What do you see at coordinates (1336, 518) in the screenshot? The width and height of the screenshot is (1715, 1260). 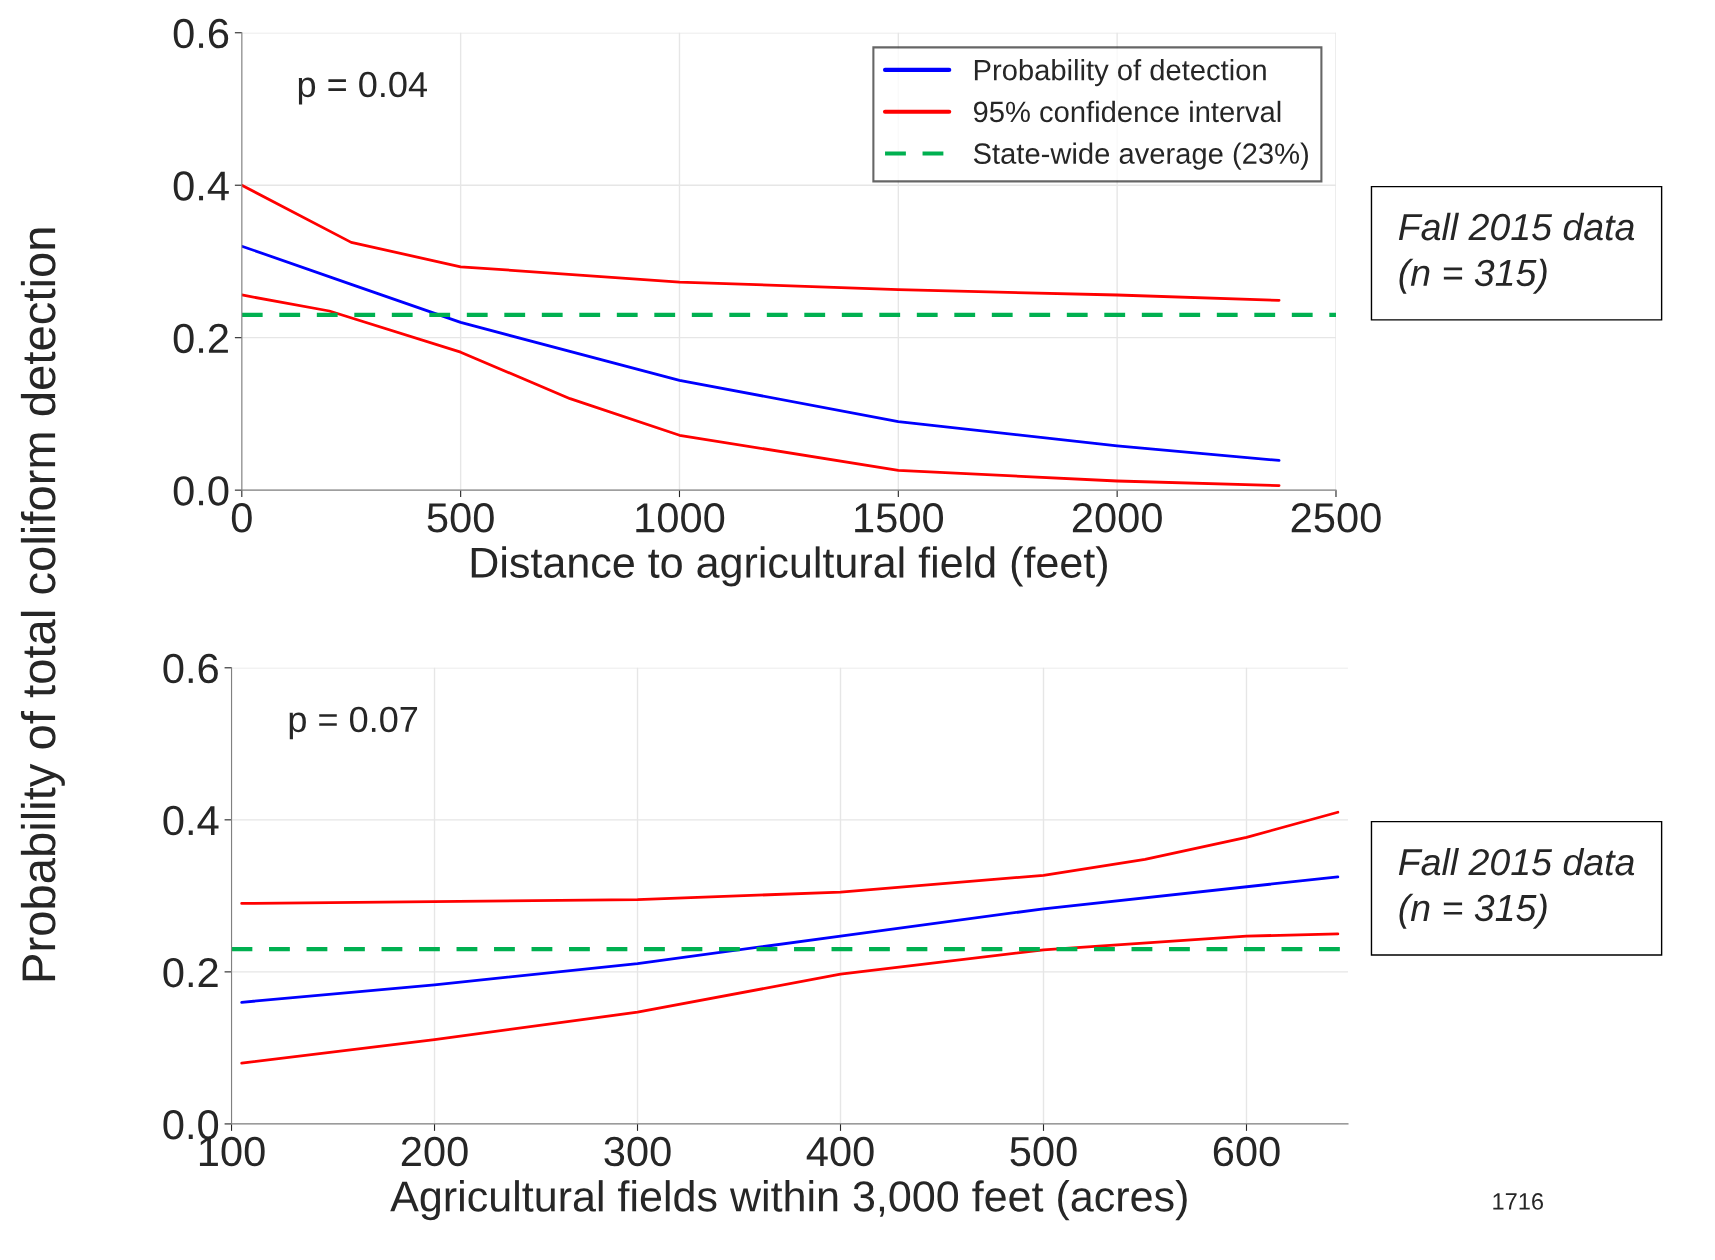 I see `x-tick-label: 2500` at bounding box center [1336, 518].